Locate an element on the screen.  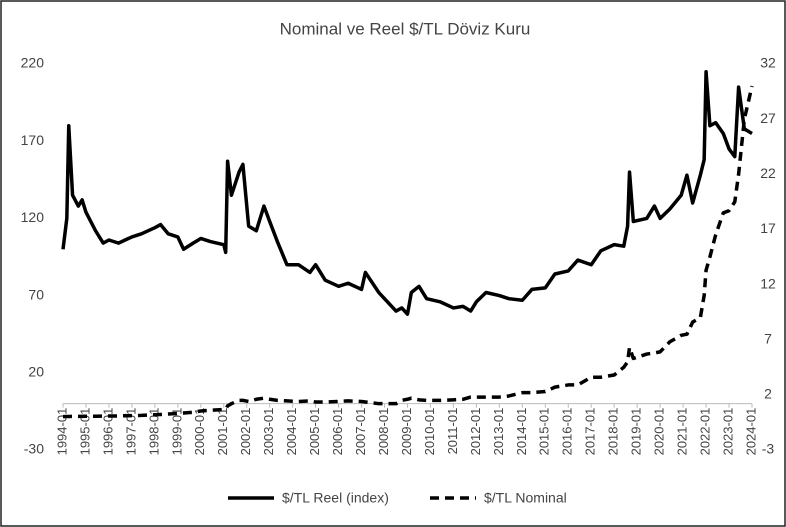
x-tick-label: 2004-01 is located at coordinates (291, 432).